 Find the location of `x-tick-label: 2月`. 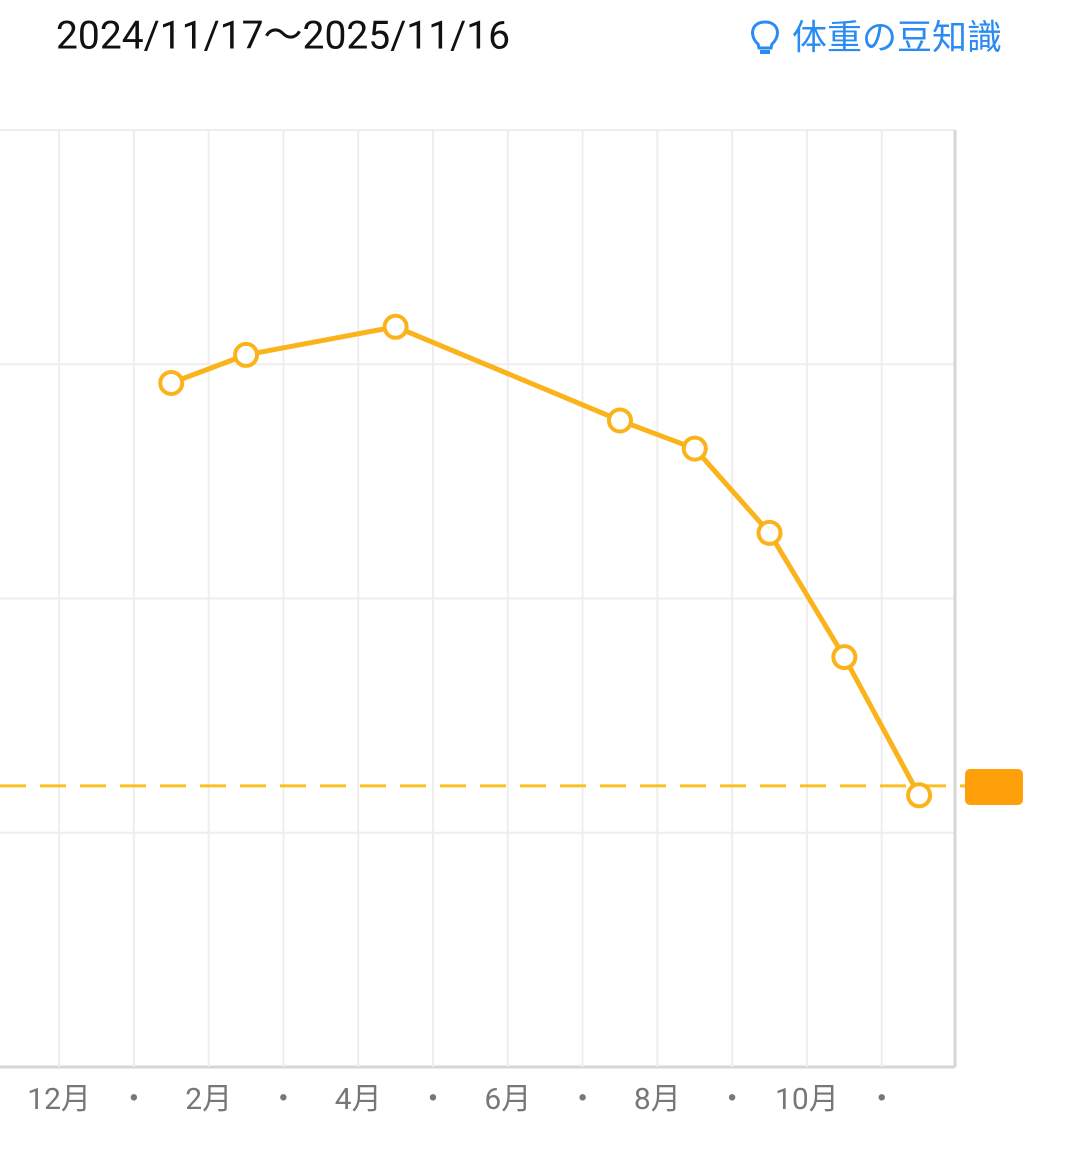

x-tick-label: 2月 is located at coordinates (208, 1099).